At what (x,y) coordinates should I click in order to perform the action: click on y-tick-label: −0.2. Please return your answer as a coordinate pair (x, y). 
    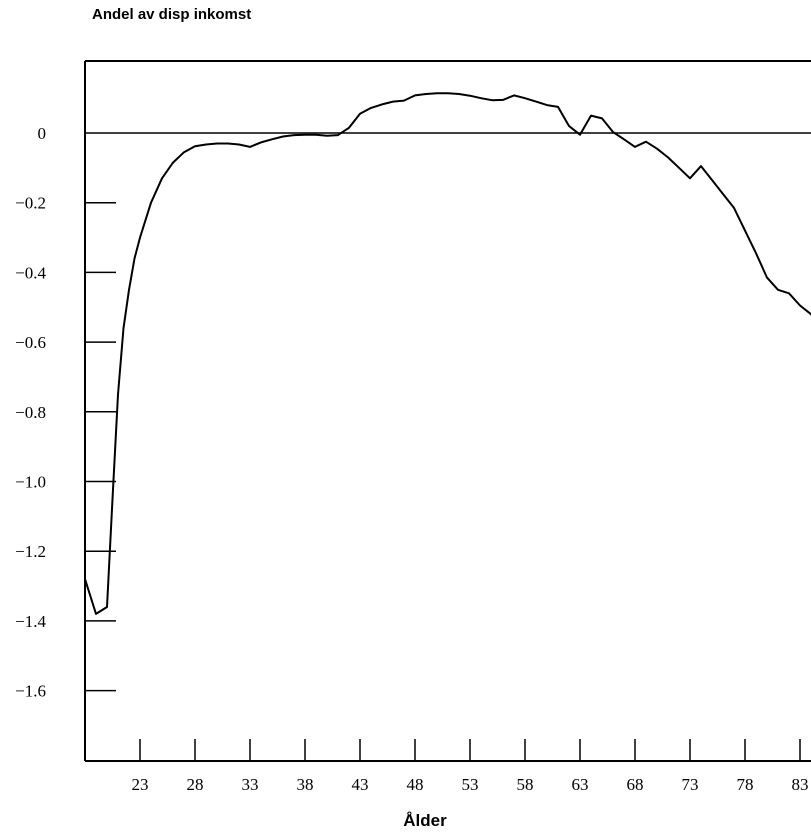
    Looking at the image, I should click on (30, 203).